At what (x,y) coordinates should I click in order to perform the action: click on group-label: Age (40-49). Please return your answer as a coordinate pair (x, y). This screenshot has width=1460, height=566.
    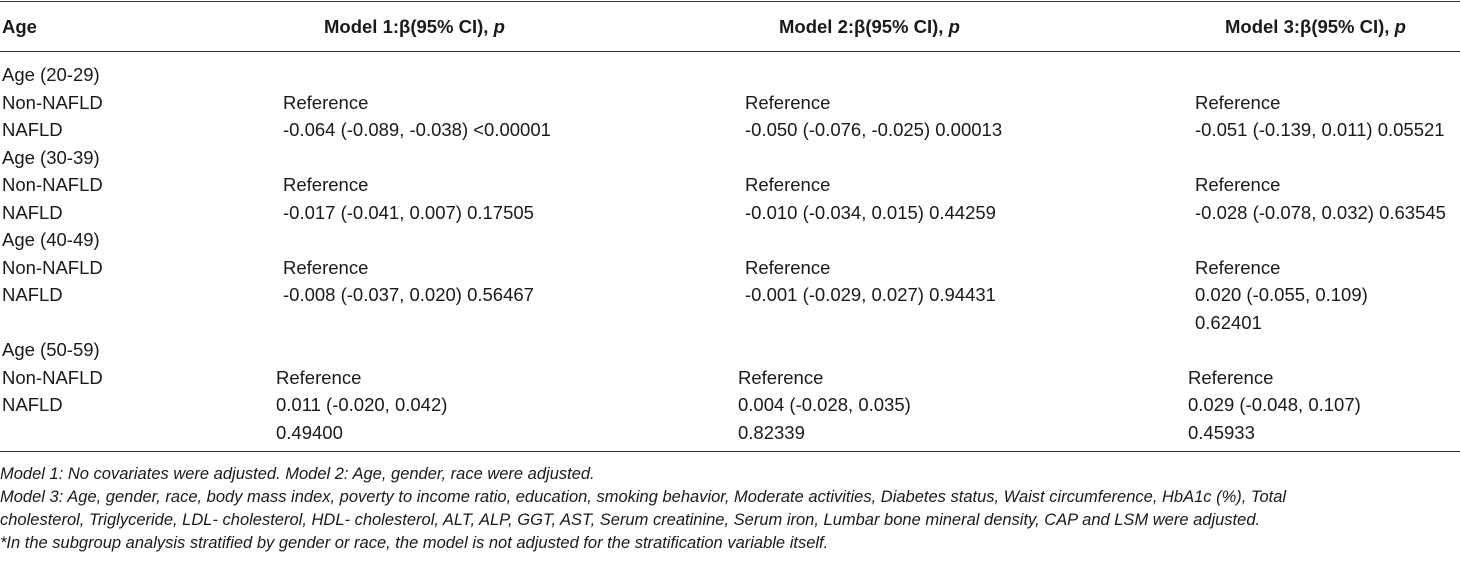
    Looking at the image, I should click on (51, 239).